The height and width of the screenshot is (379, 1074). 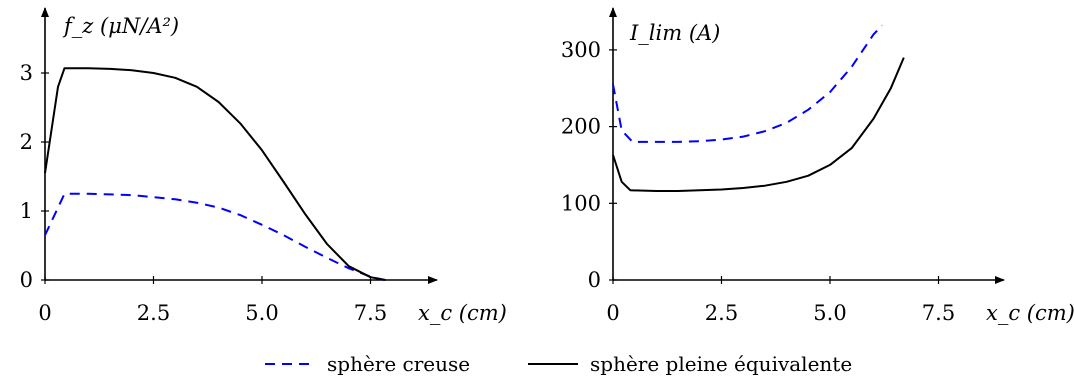 What do you see at coordinates (674, 33) in the screenshot?
I see `ylabel-right: I_lim (A)` at bounding box center [674, 33].